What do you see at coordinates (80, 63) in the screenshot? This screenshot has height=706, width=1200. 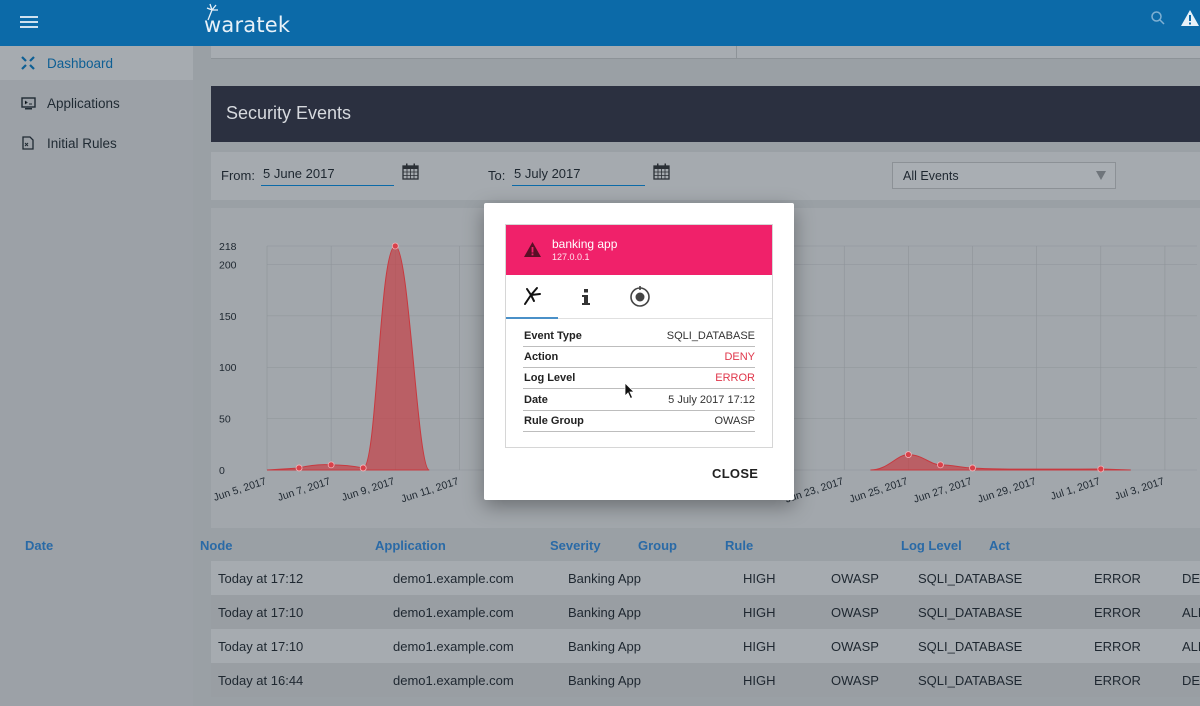 I see `sidebar-item-label: Dashboard` at bounding box center [80, 63].